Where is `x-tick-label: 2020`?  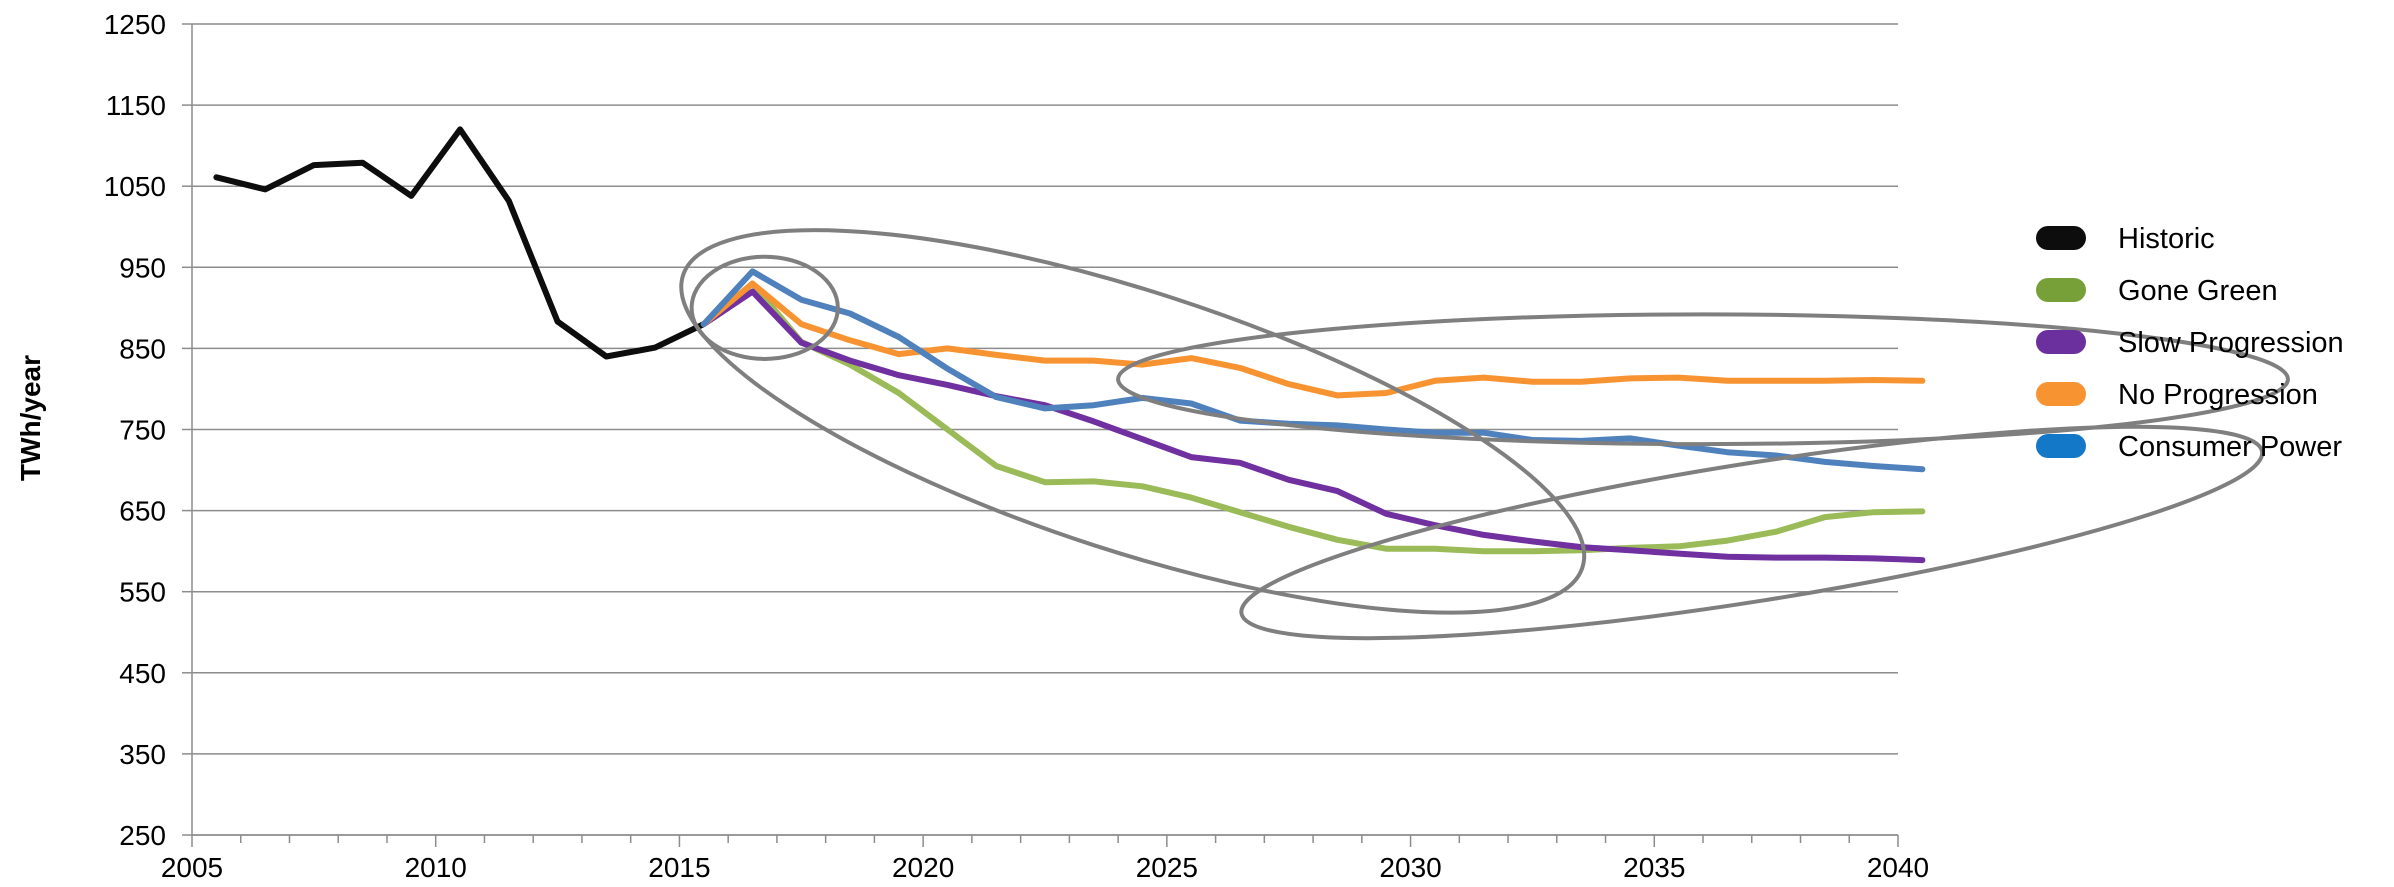
x-tick-label: 2020 is located at coordinates (923, 867).